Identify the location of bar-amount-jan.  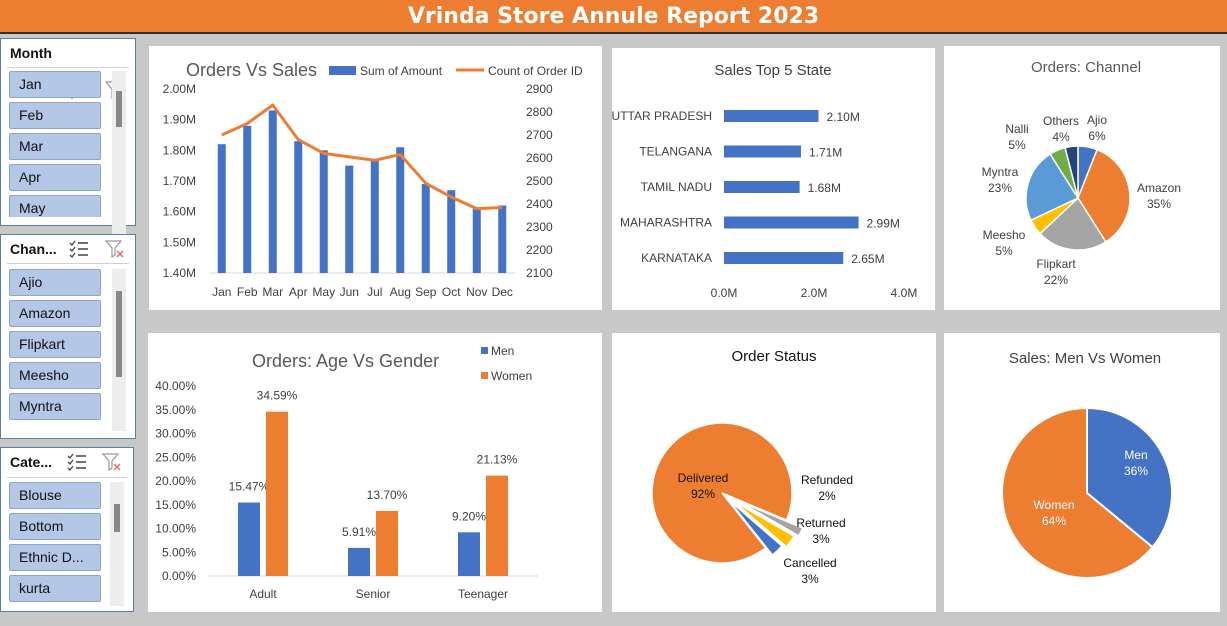
(221, 208).